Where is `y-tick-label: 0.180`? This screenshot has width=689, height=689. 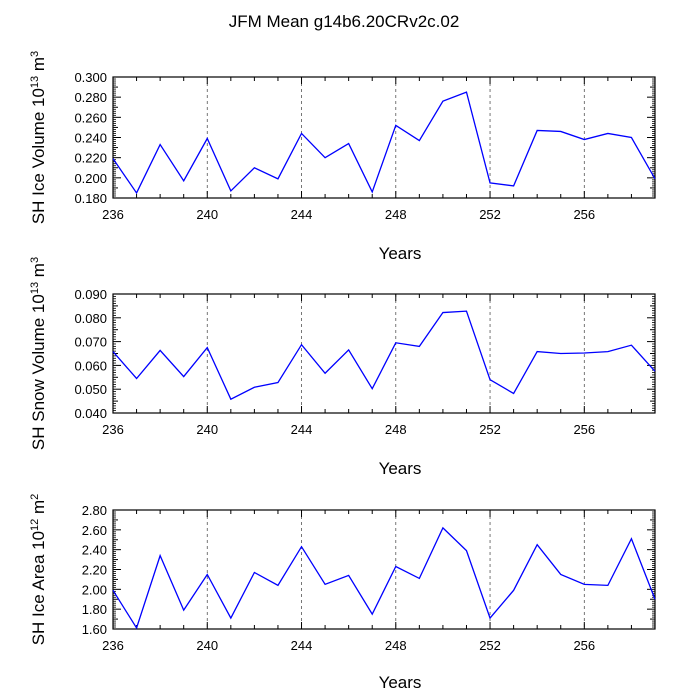
y-tick-label: 0.180 is located at coordinates (90, 198).